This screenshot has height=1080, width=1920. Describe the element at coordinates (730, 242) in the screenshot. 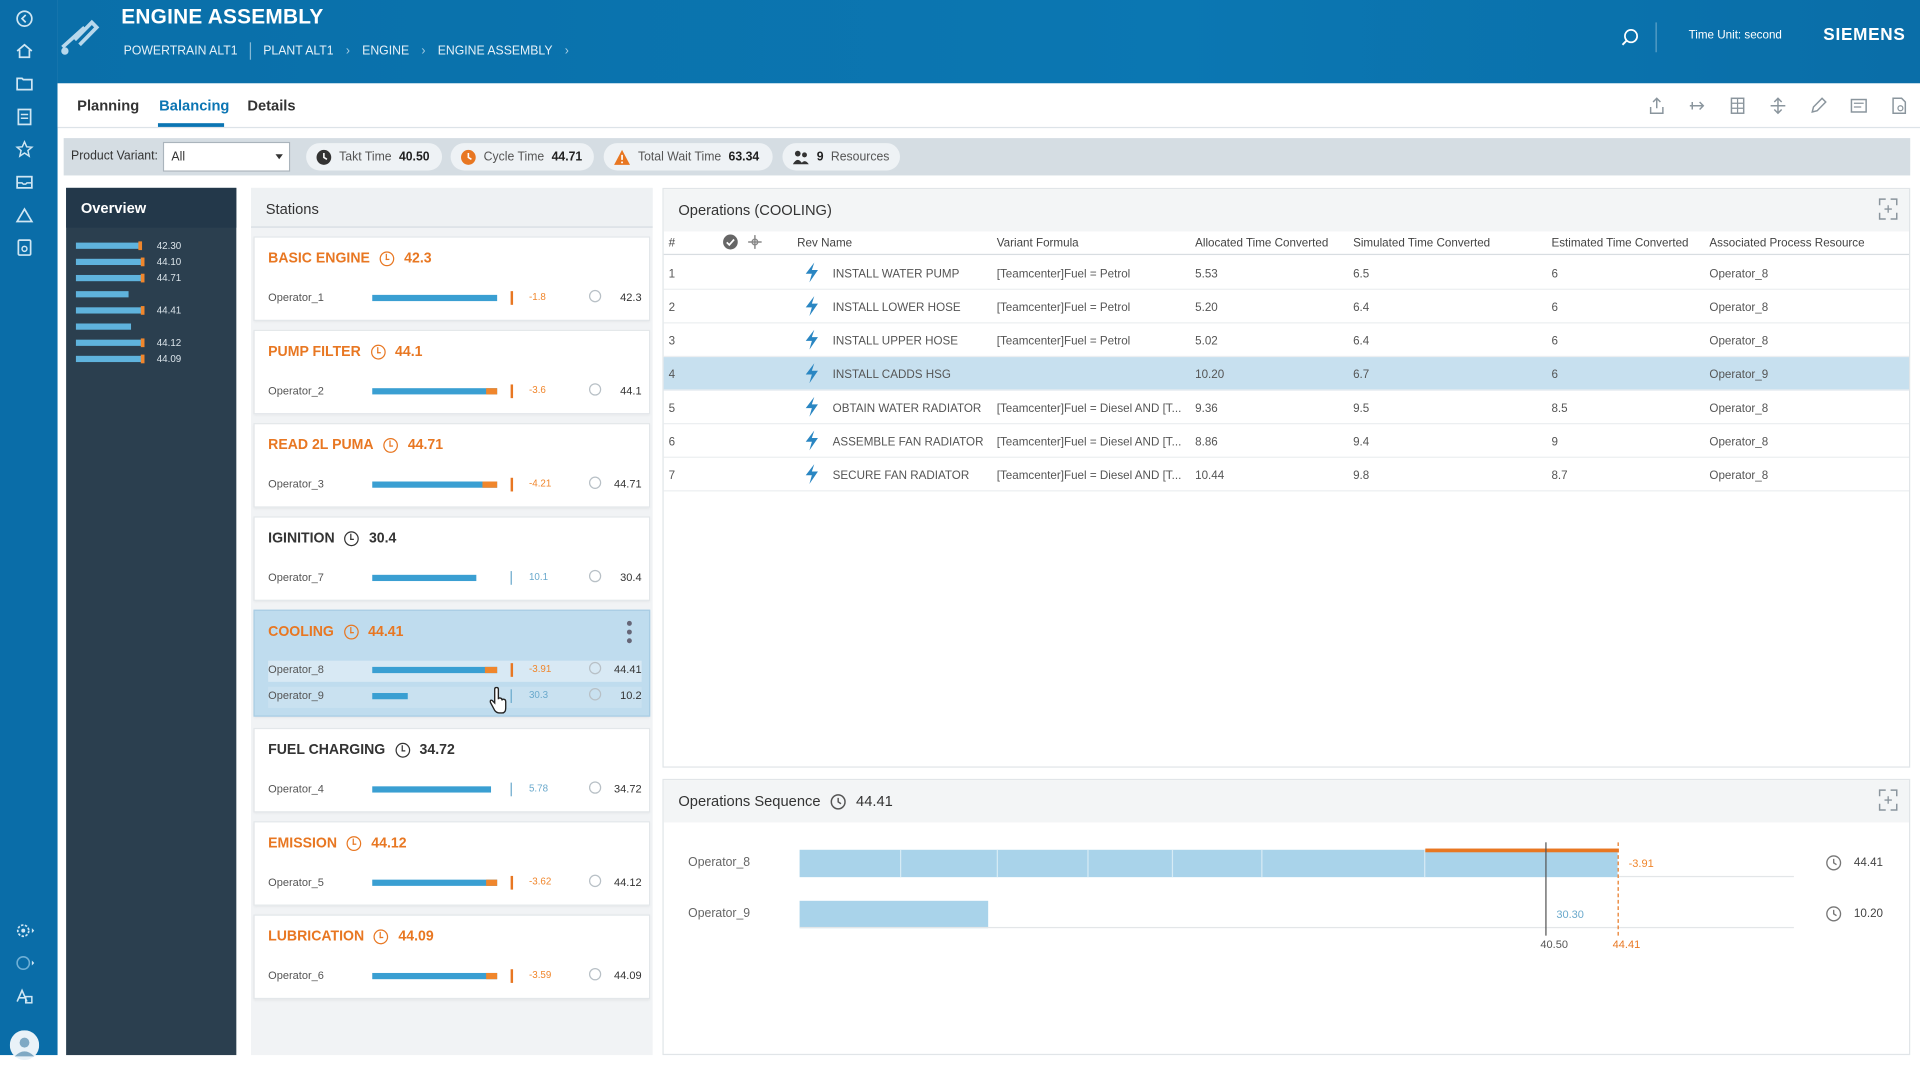

I see `check-circle-icon` at that location.